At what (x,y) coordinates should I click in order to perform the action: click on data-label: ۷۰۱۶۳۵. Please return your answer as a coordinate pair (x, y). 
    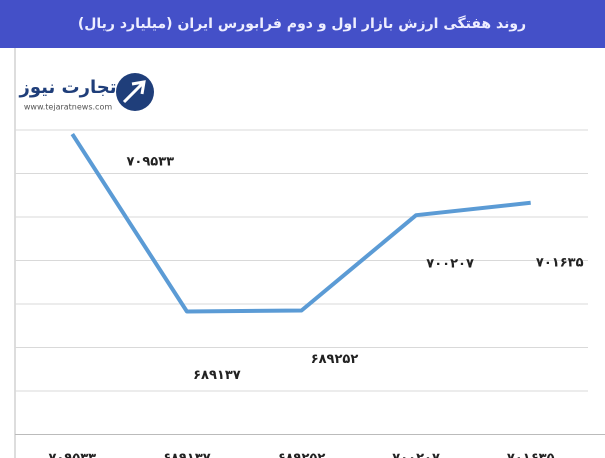
    Looking at the image, I should click on (560, 262).